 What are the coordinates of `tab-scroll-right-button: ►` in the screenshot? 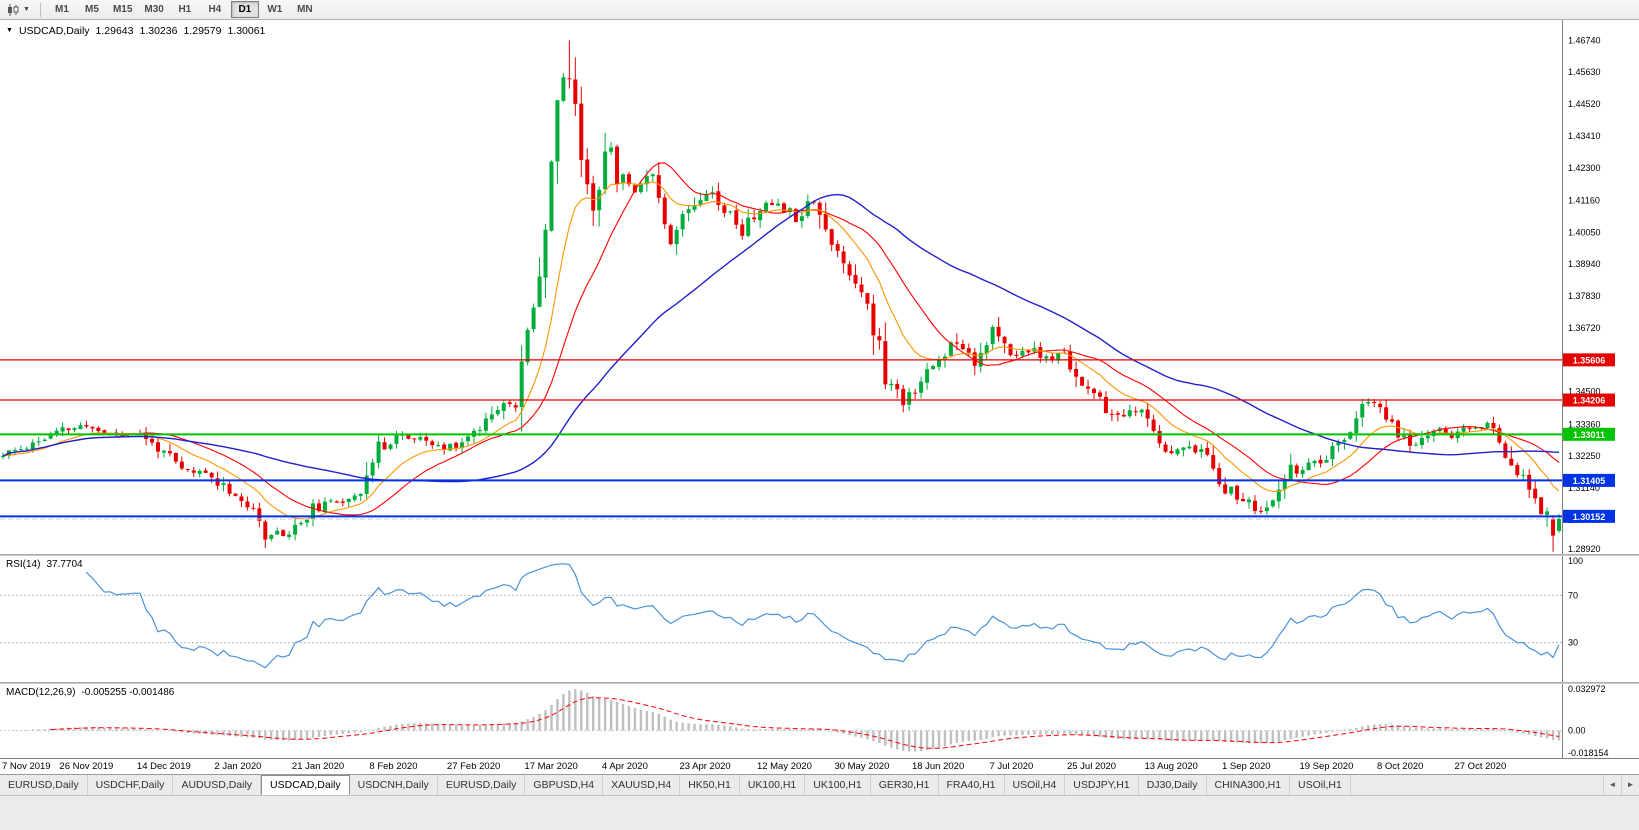 It's located at (1630, 785).